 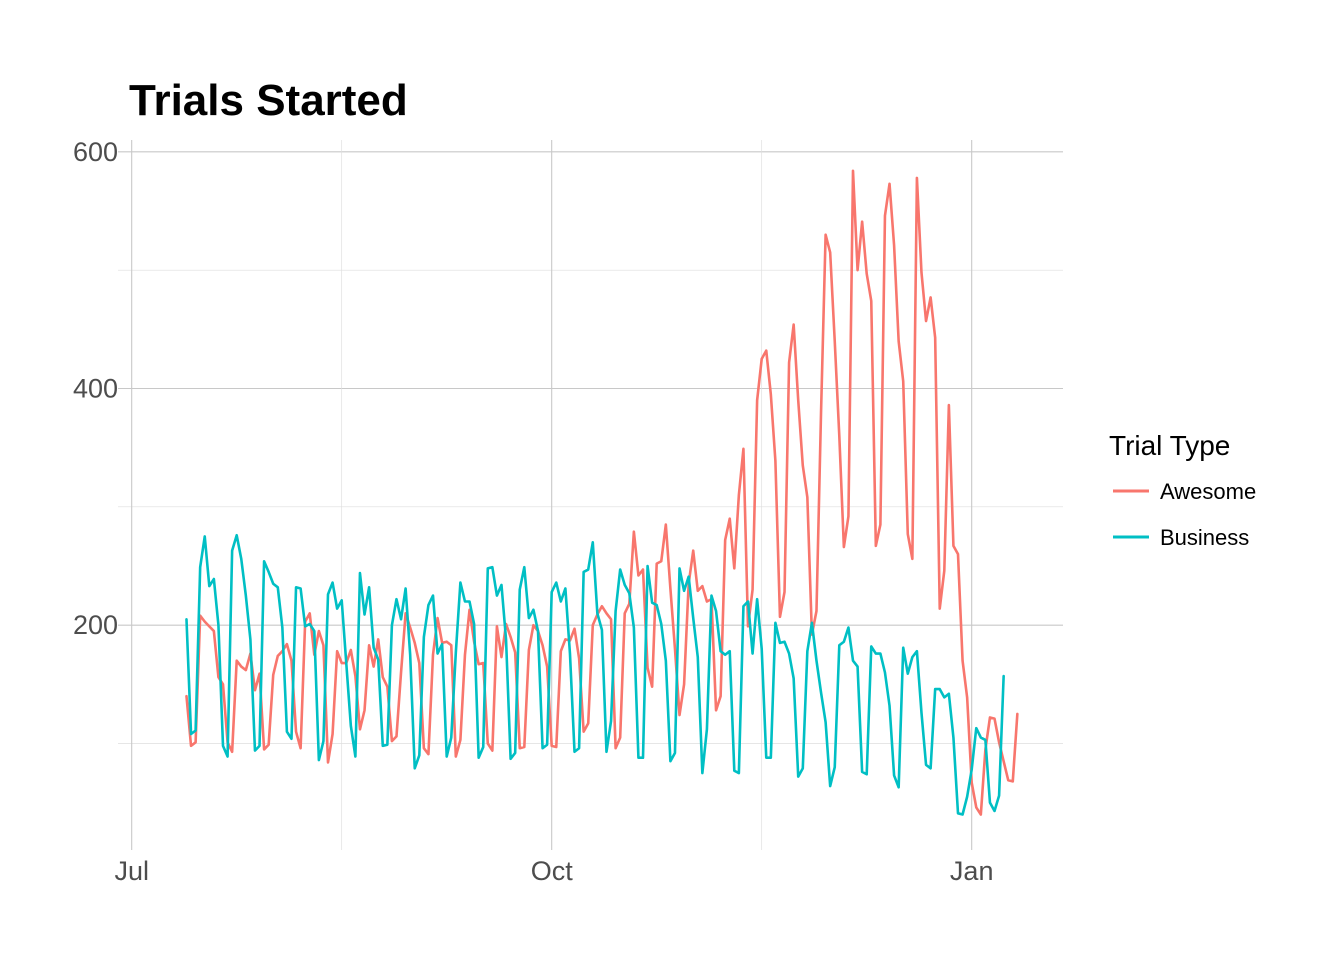 What do you see at coordinates (1169, 445) in the screenshot?
I see `legend-title: Trial Type` at bounding box center [1169, 445].